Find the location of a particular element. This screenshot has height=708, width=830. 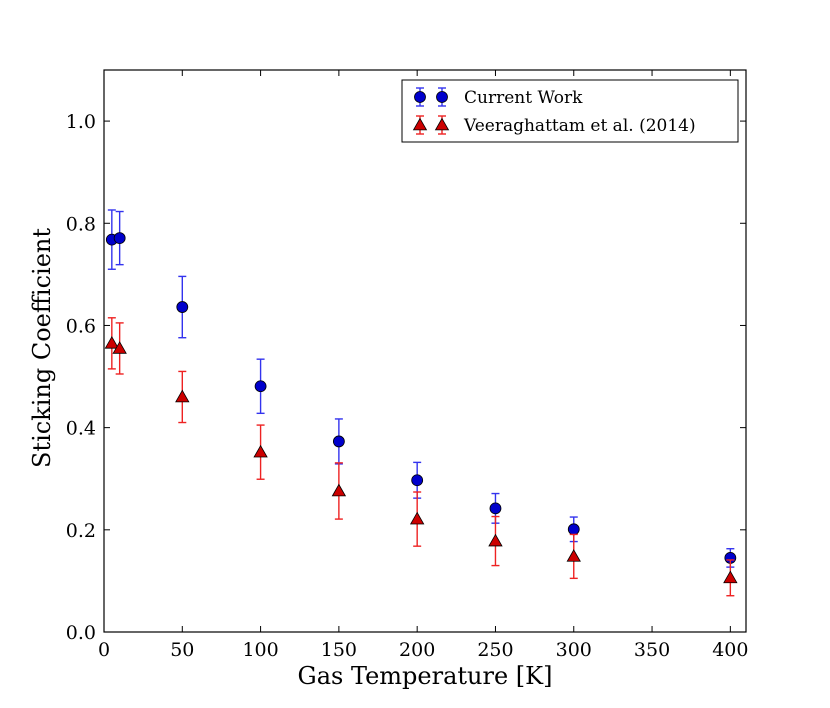

x-tick-label: 400 is located at coordinates (730, 650).